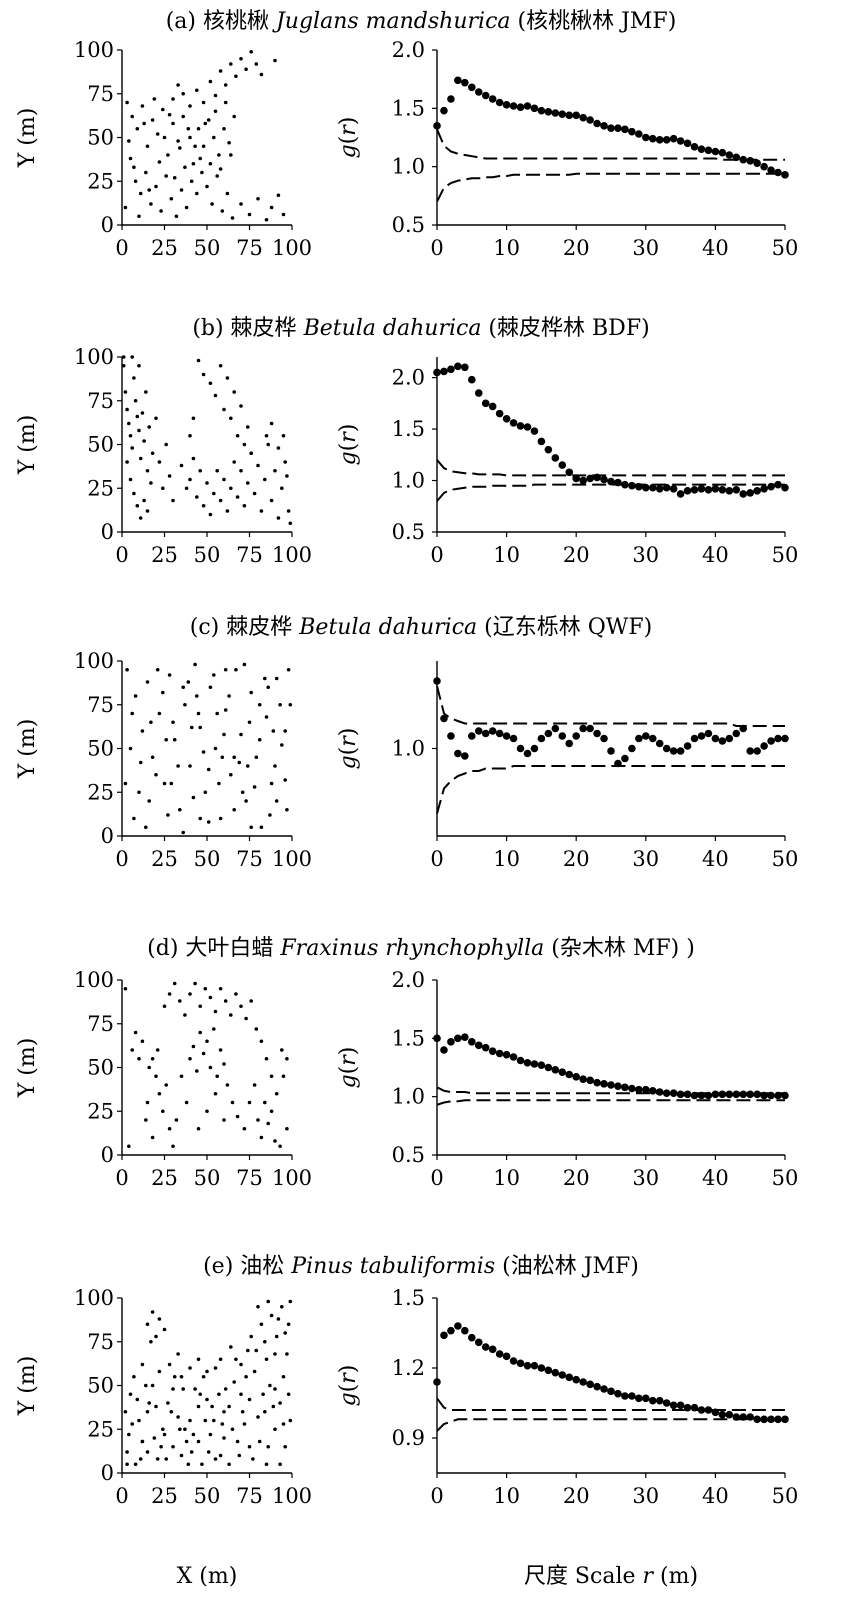 Image resolution: width=842 pixels, height=1599 pixels. What do you see at coordinates (107, 836) in the screenshot?
I see `map-y-tick-label: 0` at bounding box center [107, 836].